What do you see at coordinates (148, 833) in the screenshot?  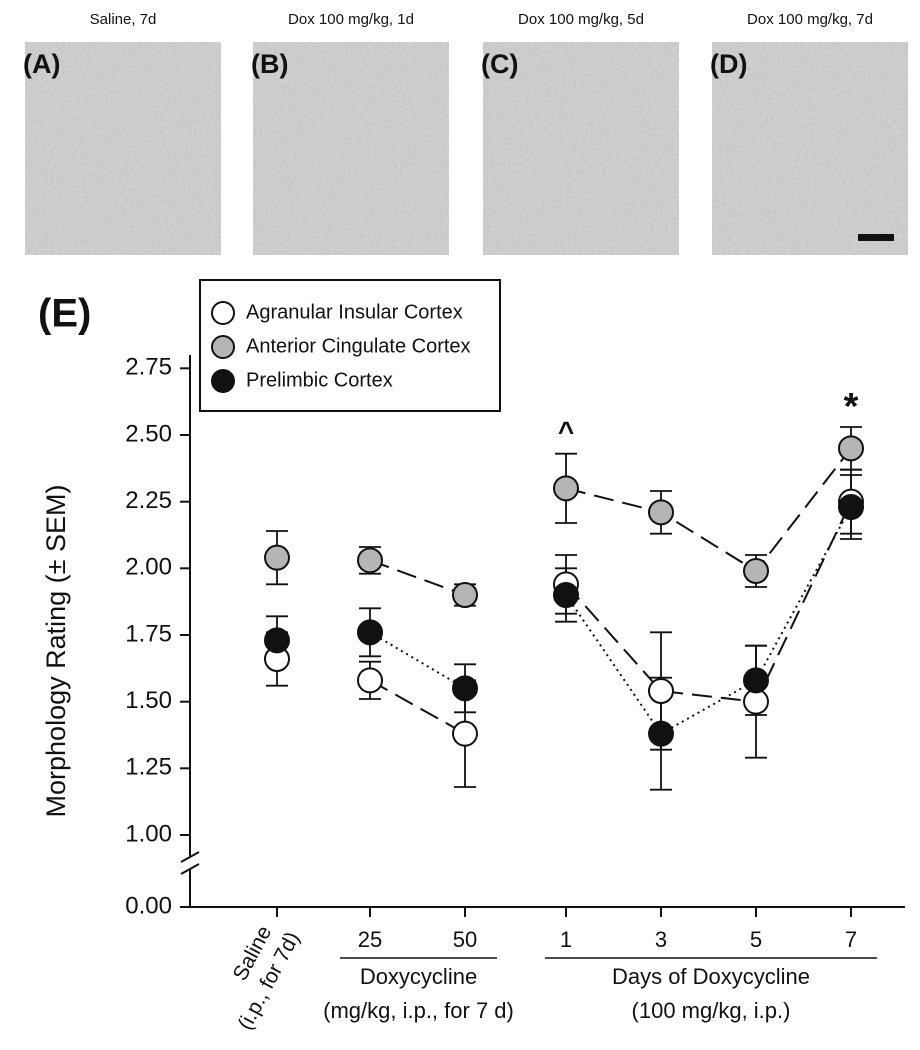 I see `y-tick-label: 1.00` at bounding box center [148, 833].